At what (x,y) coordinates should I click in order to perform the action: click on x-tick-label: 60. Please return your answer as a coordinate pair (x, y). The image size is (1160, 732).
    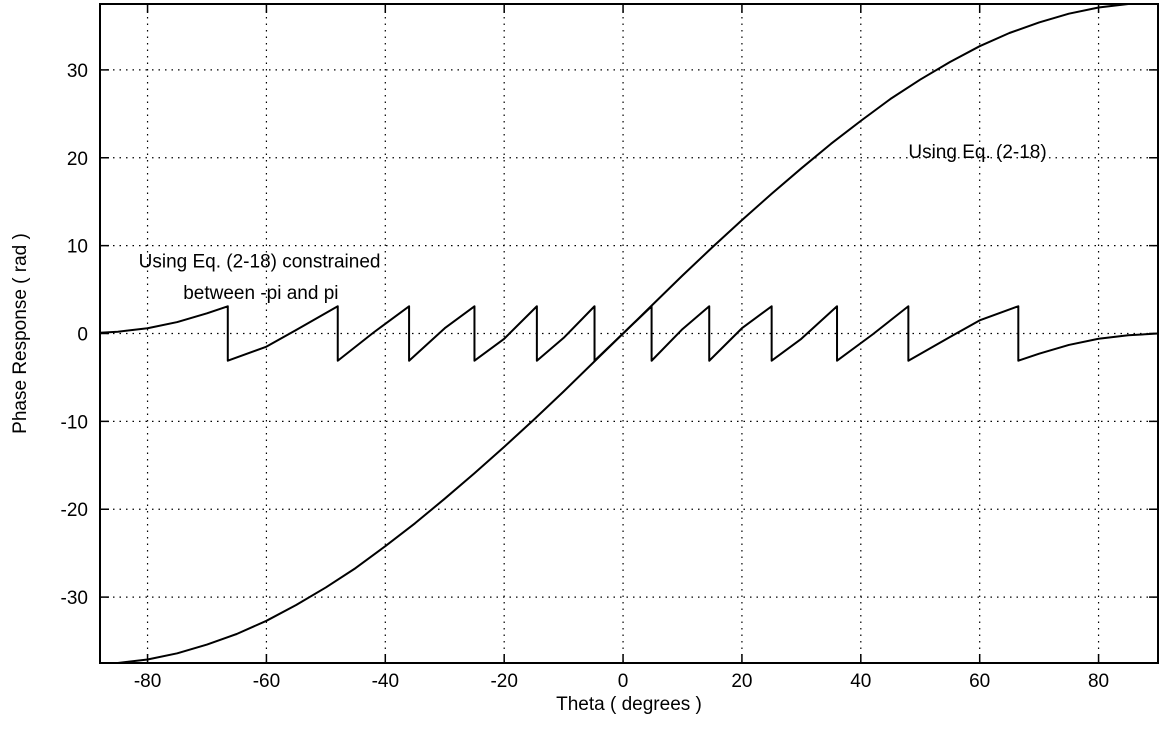
    Looking at the image, I should click on (979, 681).